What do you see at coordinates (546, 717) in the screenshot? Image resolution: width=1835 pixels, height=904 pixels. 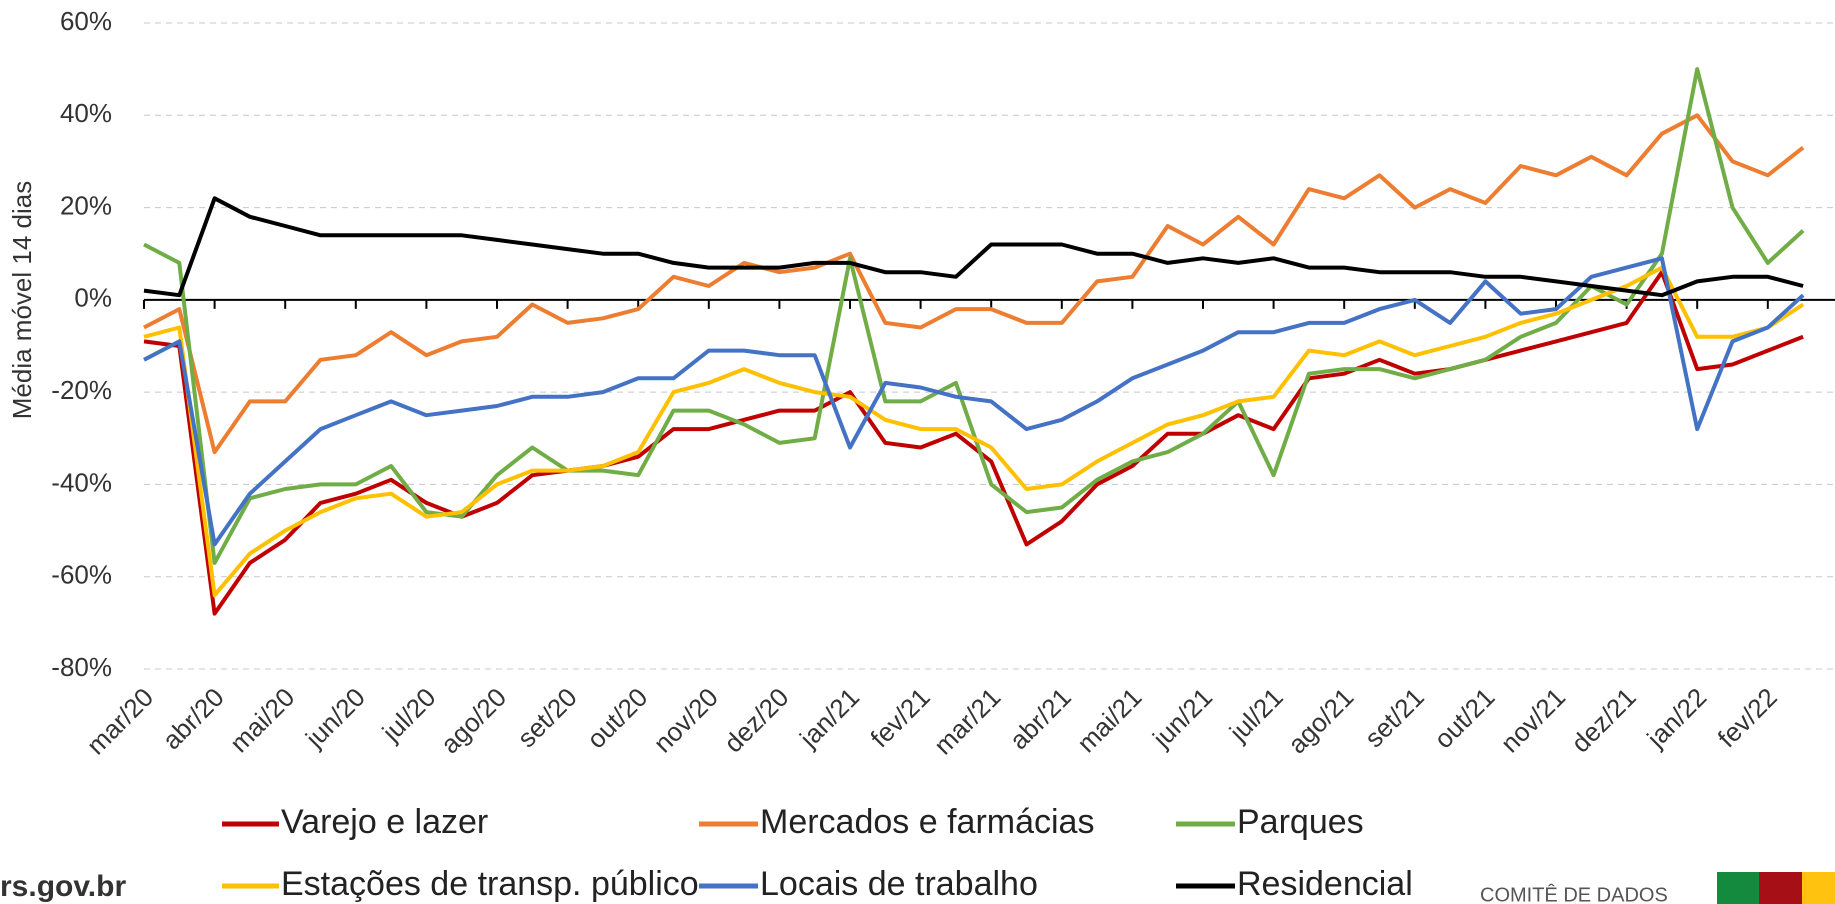 I see `x-tick-label: set/20` at bounding box center [546, 717].